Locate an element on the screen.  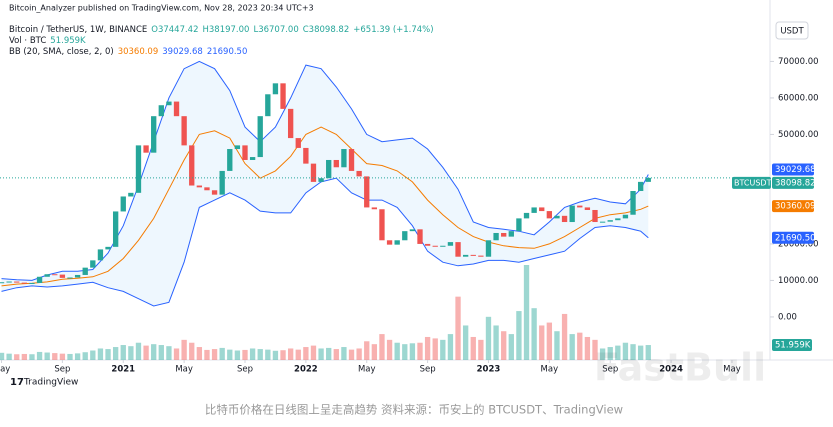
brand: TradingView is located at coordinates (50, 383).